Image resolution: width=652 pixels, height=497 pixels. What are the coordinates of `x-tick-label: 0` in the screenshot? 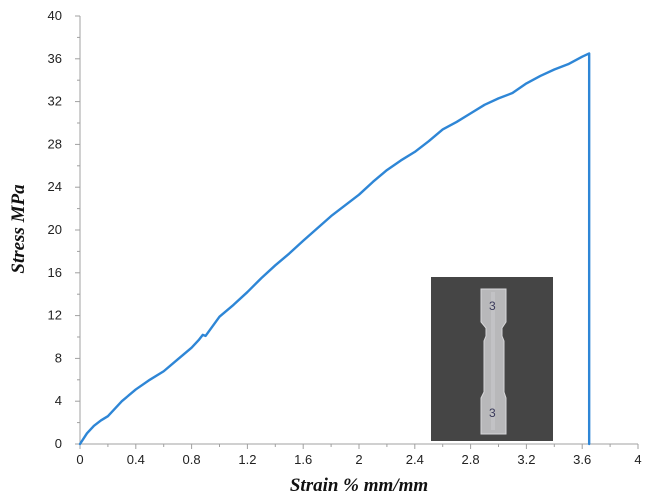 It's located at (79, 459).